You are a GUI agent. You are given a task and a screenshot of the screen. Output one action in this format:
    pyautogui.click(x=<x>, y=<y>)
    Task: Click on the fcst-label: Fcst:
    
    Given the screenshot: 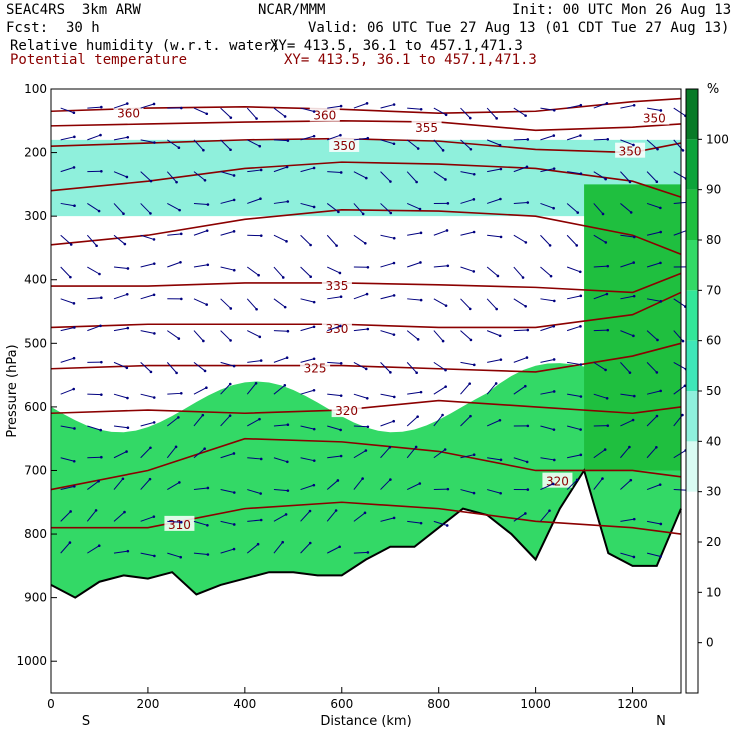 What is the action you would take?
    pyautogui.click(x=27, y=28)
    